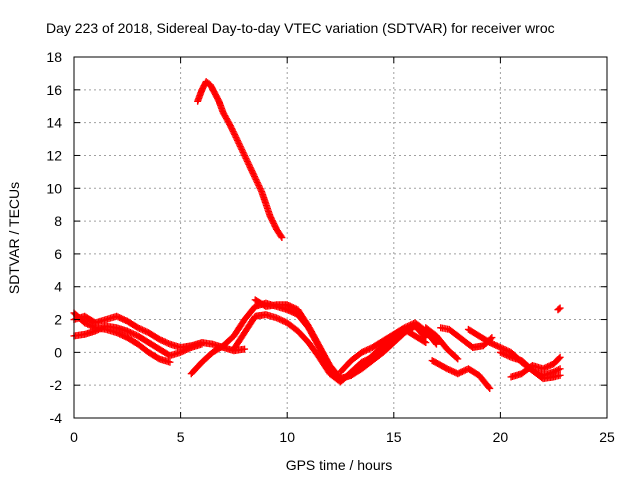 The height and width of the screenshot is (480, 640). I want to click on y-tick-label: -2, so click(56, 385).